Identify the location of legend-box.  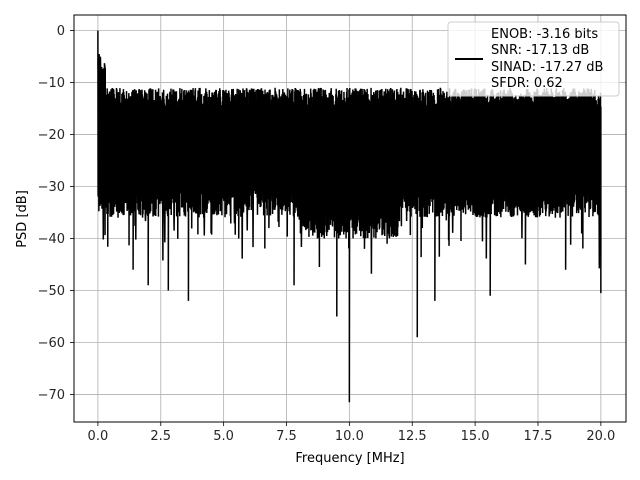
(533, 59).